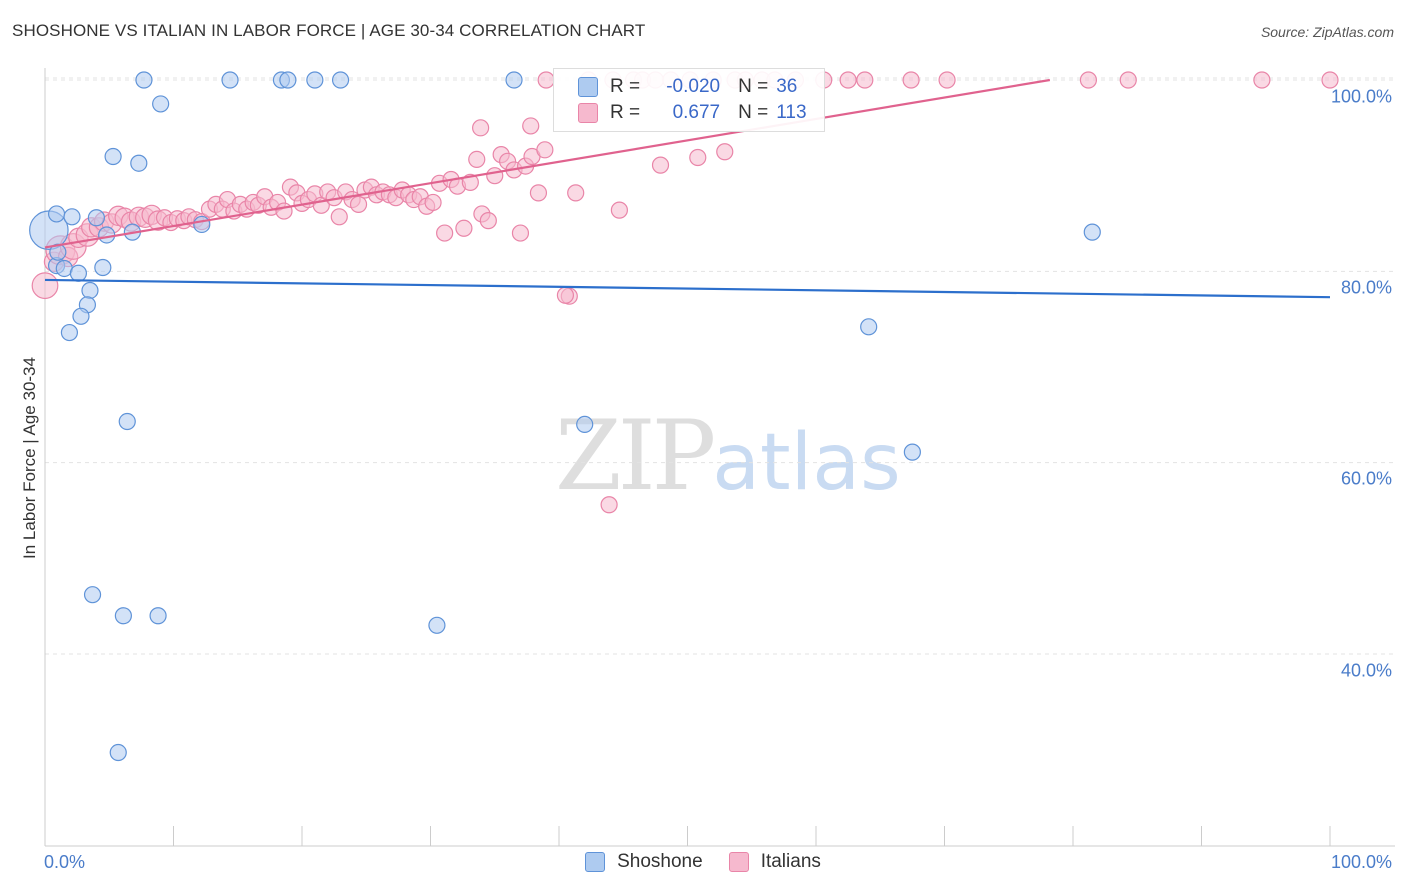 This screenshot has width=1406, height=892. What do you see at coordinates (1366, 478) in the screenshot?
I see `y-tick-label-60: 60.0%` at bounding box center [1366, 478].